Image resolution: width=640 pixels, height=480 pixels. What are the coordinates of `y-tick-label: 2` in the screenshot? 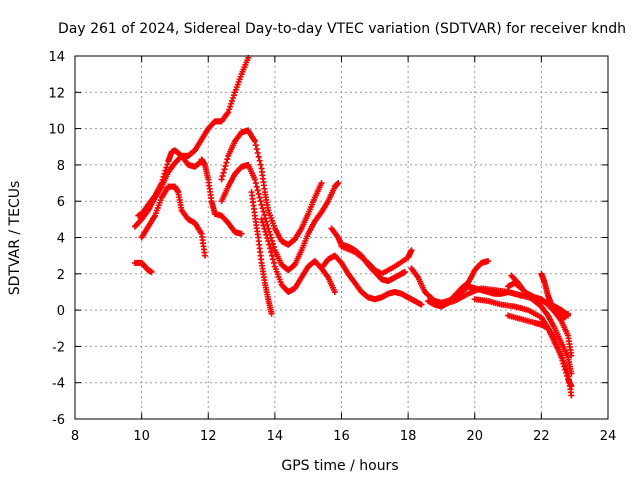 It's located at (61, 275).